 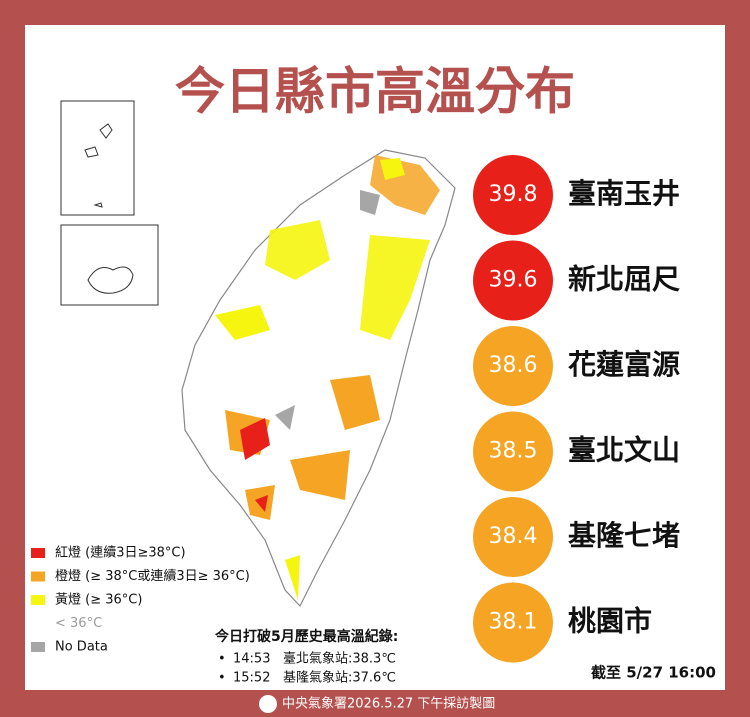 What do you see at coordinates (268, 704) in the screenshot?
I see `logo` at bounding box center [268, 704].